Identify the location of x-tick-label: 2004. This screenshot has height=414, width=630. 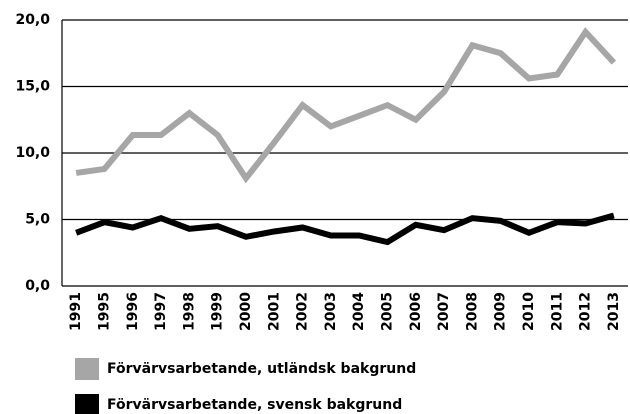
(359, 311).